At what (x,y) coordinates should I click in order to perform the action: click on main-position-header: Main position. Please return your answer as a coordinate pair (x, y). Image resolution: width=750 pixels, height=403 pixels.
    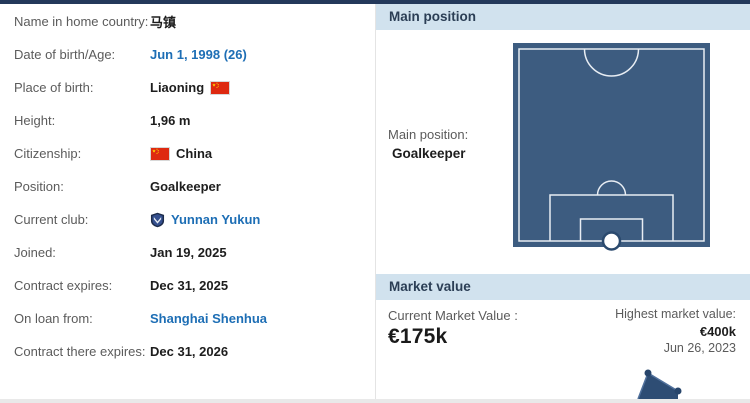
    Looking at the image, I should click on (563, 17).